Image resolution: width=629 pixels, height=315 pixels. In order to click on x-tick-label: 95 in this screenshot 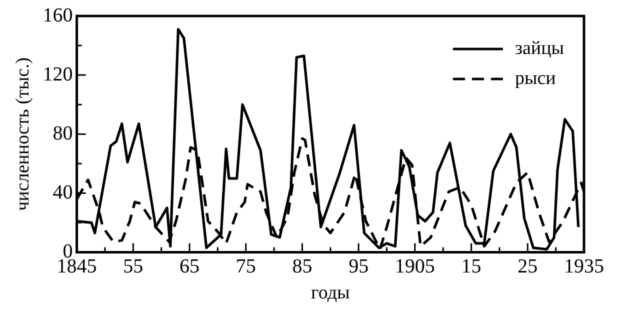, I will do `click(358, 266)`.